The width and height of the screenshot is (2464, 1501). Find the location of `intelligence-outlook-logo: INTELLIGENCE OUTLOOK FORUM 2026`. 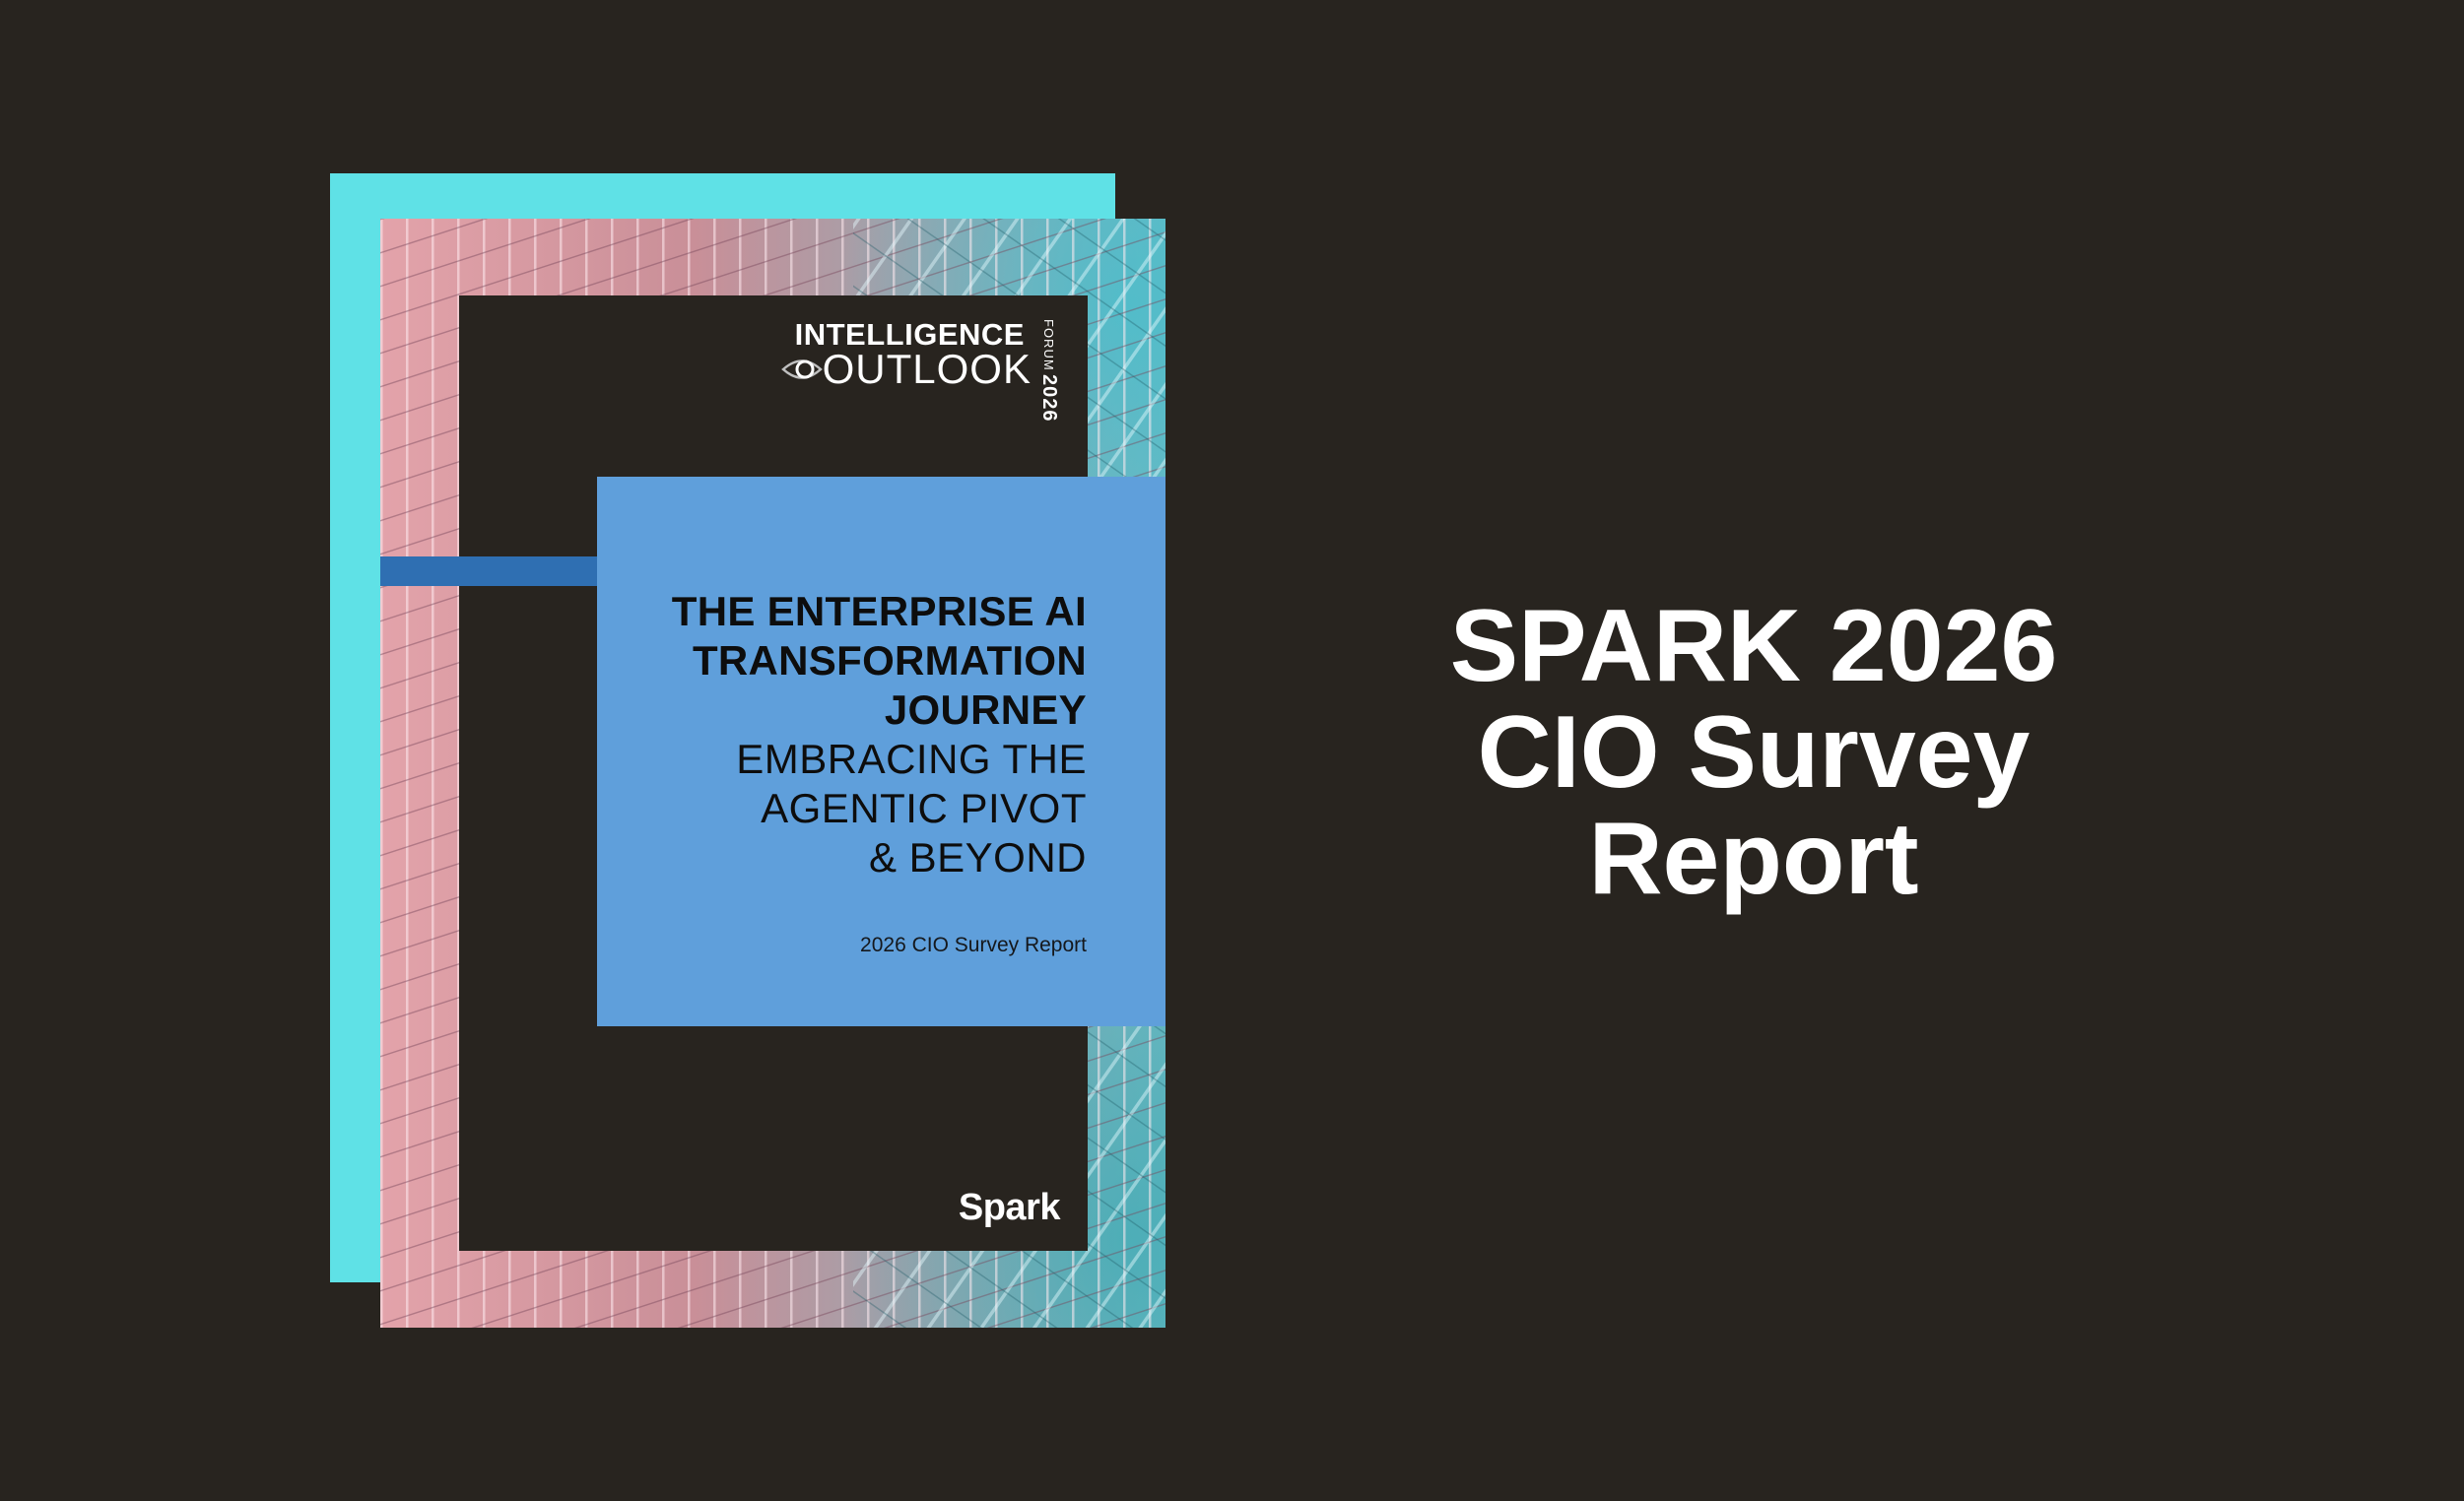

intelligence-outlook-logo: INTELLIGENCE OUTLOOK FORUM 2026 is located at coordinates (920, 369).